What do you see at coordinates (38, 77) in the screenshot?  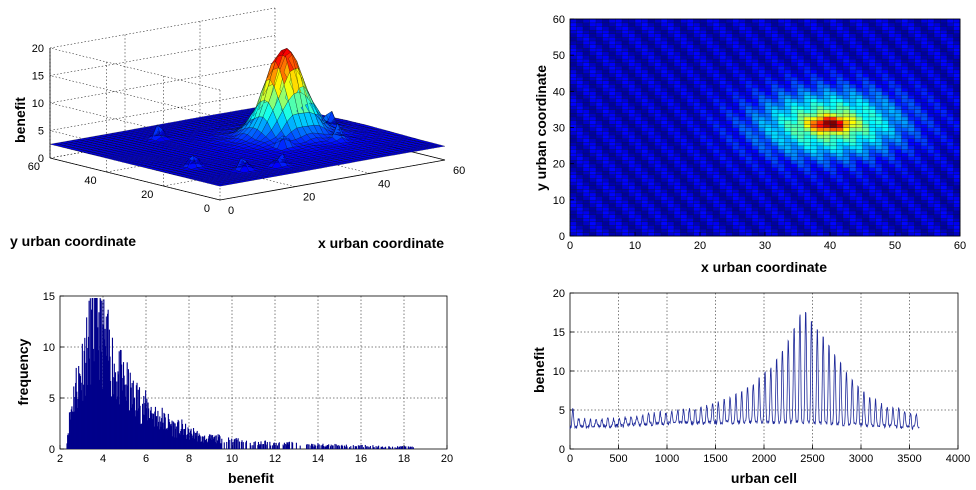 I see `surface-z-tick-label: 15` at bounding box center [38, 77].